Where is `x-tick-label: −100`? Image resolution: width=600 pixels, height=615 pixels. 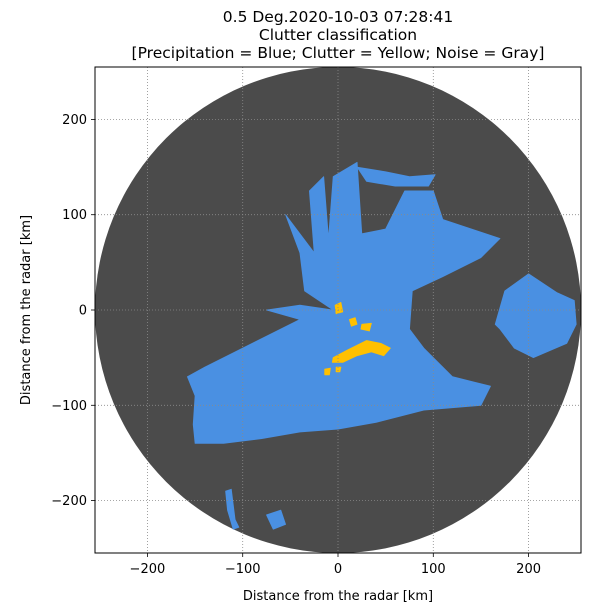 x-tick-label: −100 is located at coordinates (243, 569).